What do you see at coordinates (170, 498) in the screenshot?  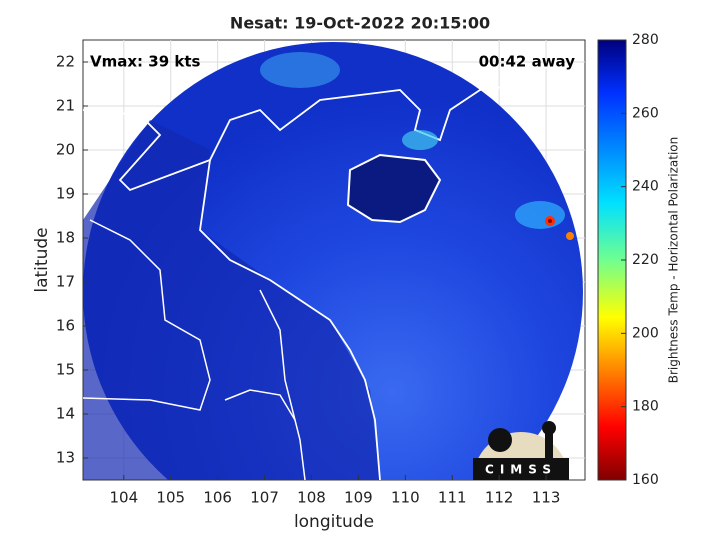 I see `x-tick-label: 105` at bounding box center [170, 498].